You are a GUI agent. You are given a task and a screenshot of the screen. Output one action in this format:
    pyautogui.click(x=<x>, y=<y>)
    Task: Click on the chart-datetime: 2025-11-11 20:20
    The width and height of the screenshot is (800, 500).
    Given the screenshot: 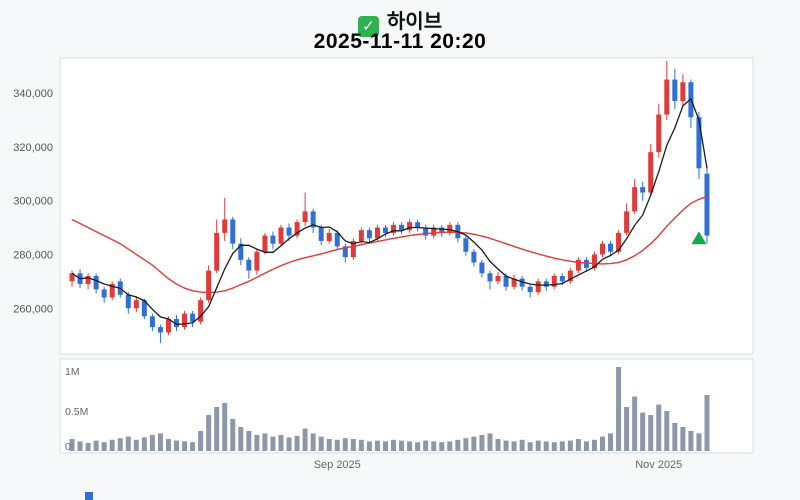 What is the action you would take?
    pyautogui.click(x=400, y=41)
    